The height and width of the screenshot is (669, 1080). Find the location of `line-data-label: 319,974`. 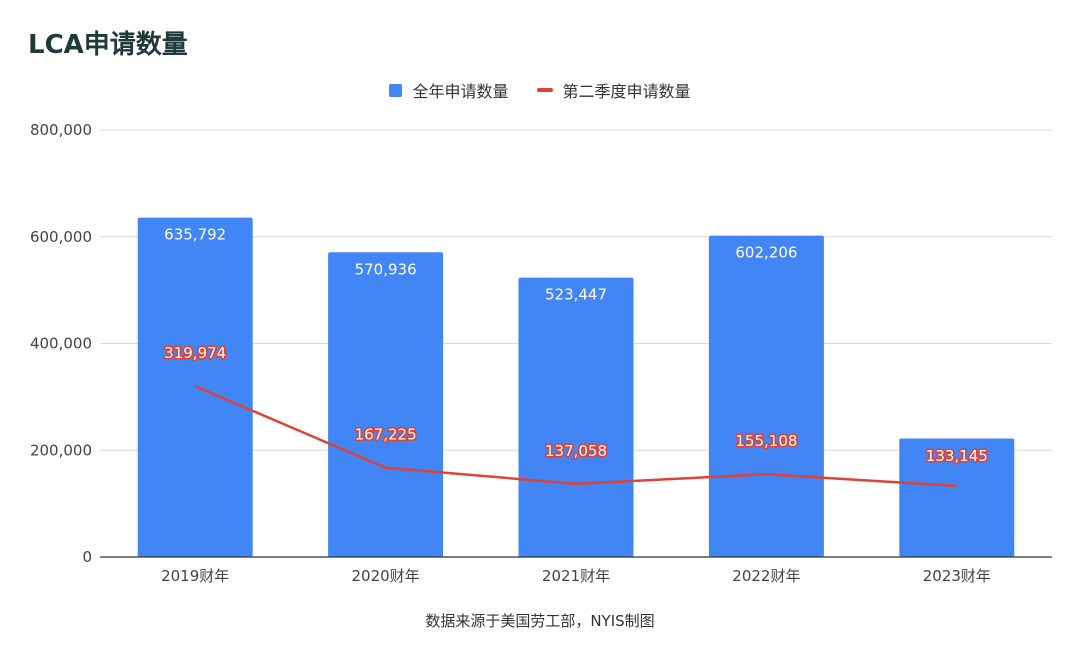

line-data-label: 319,974 is located at coordinates (195, 353).